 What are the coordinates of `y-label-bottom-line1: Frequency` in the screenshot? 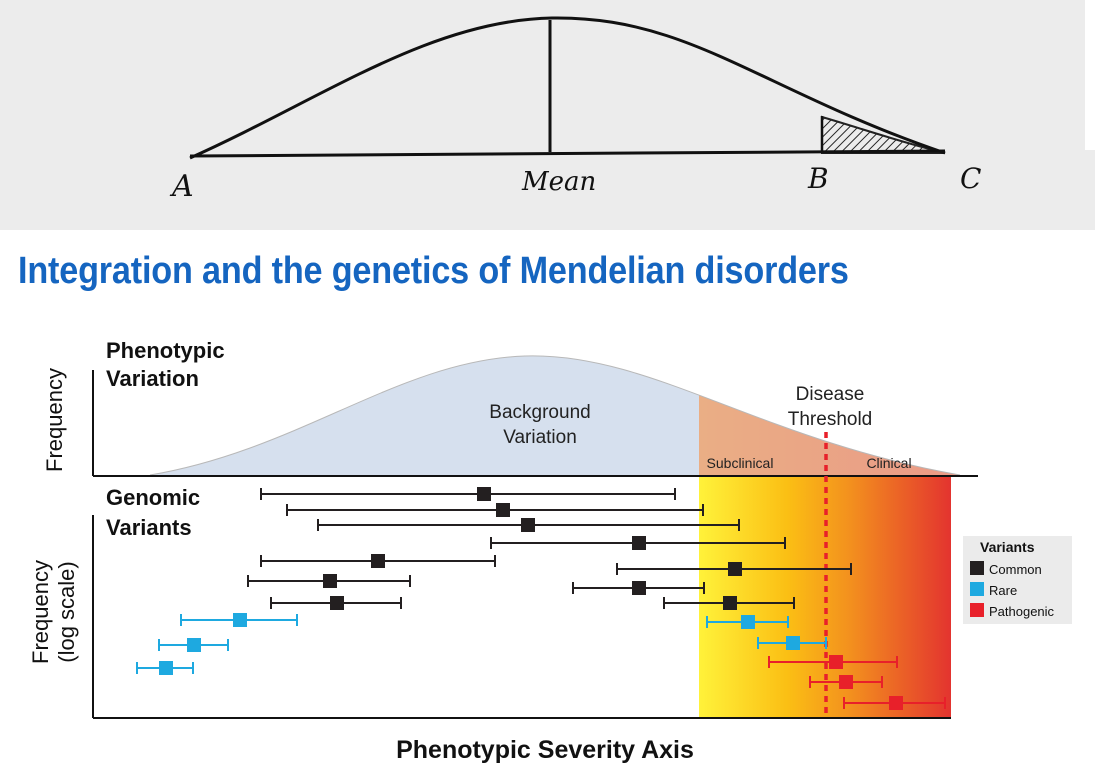 It's located at (40, 612).